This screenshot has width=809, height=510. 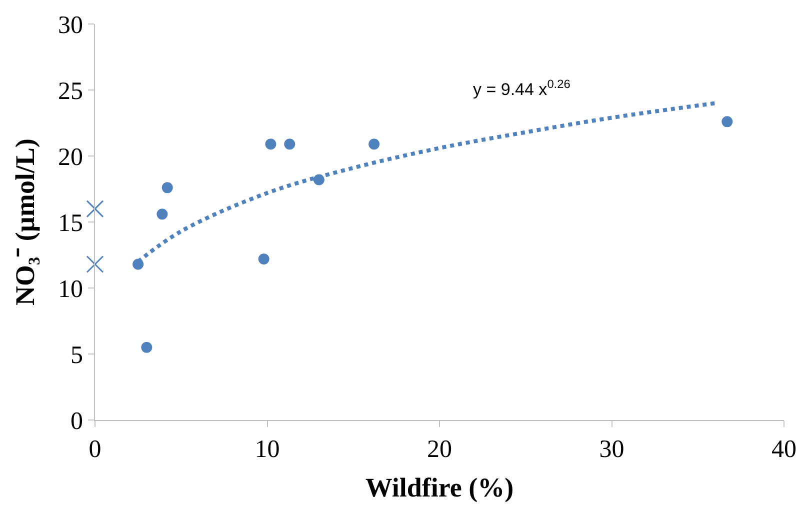 I want to click on y-tick-label: 30, so click(x=70, y=25).